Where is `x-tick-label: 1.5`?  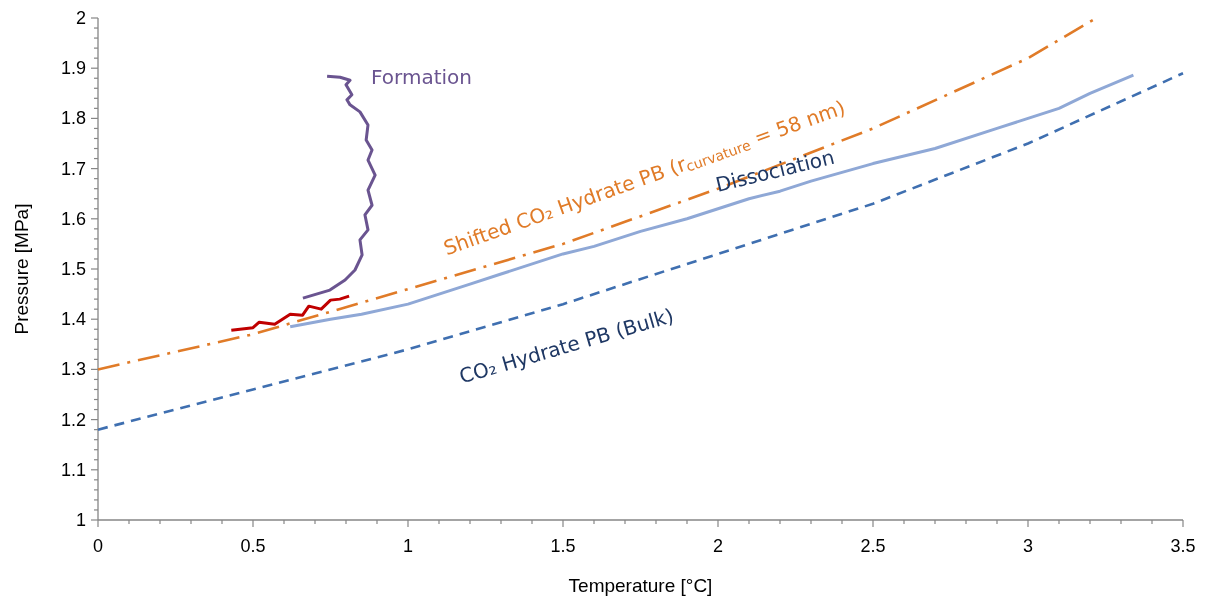
x-tick-label: 1.5 is located at coordinates (563, 546).